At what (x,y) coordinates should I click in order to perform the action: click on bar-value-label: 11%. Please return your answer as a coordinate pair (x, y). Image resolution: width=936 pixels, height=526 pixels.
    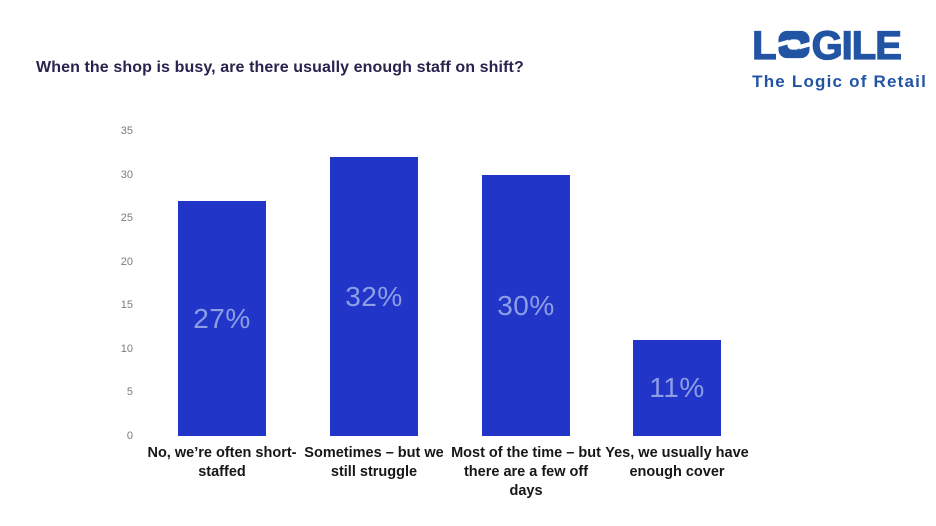
    Looking at the image, I should click on (677, 387).